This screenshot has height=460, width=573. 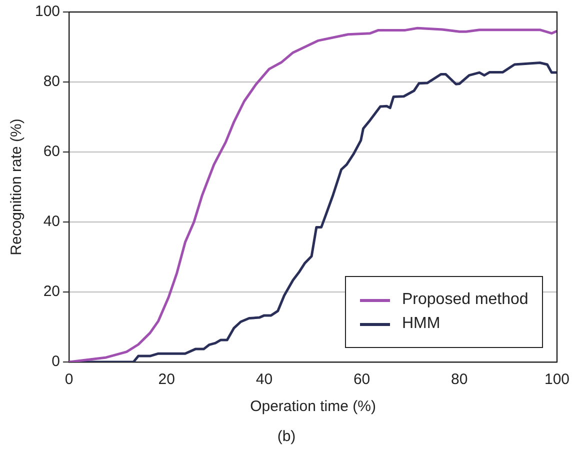 What do you see at coordinates (421, 324) in the screenshot?
I see `legend-label: HMM` at bounding box center [421, 324].